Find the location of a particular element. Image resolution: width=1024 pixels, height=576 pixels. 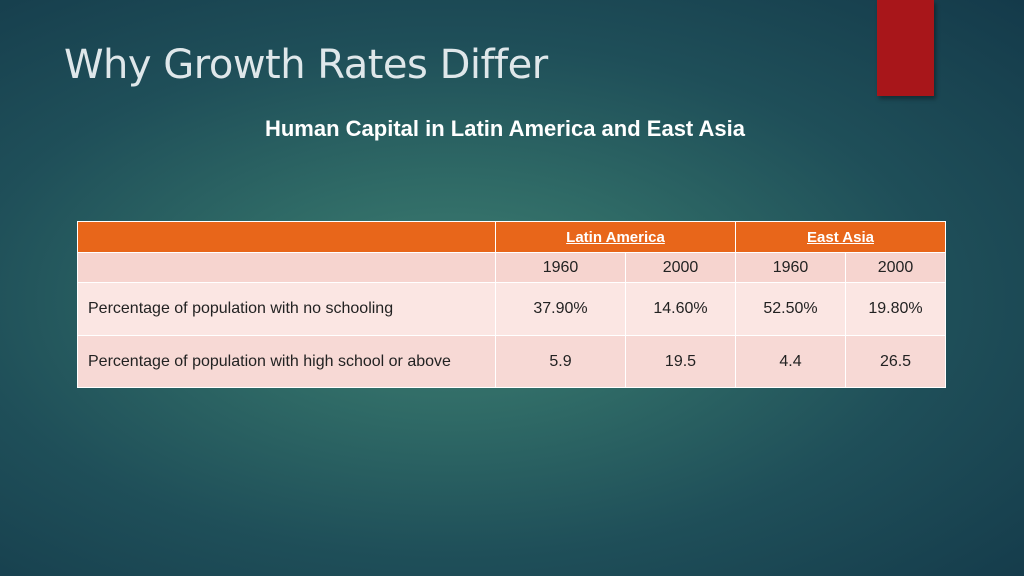

value-cell: 19.80% is located at coordinates (895, 309).